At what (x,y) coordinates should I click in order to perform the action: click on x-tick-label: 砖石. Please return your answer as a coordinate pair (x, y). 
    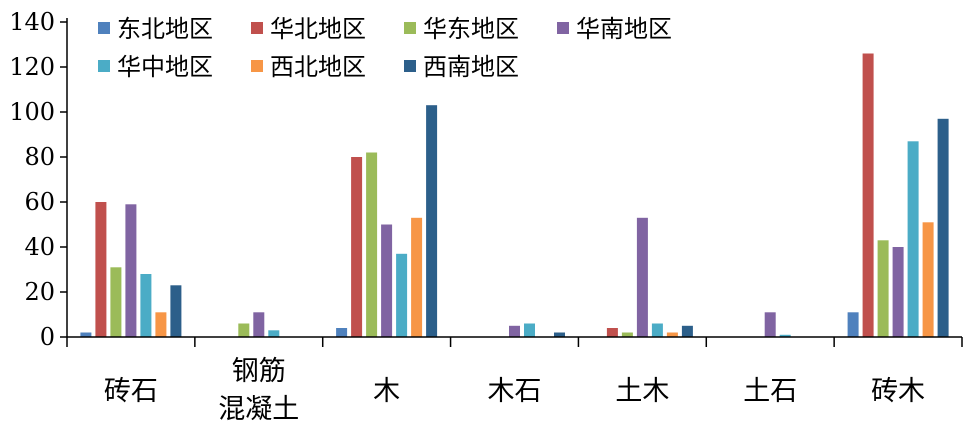
    Looking at the image, I should click on (131, 391).